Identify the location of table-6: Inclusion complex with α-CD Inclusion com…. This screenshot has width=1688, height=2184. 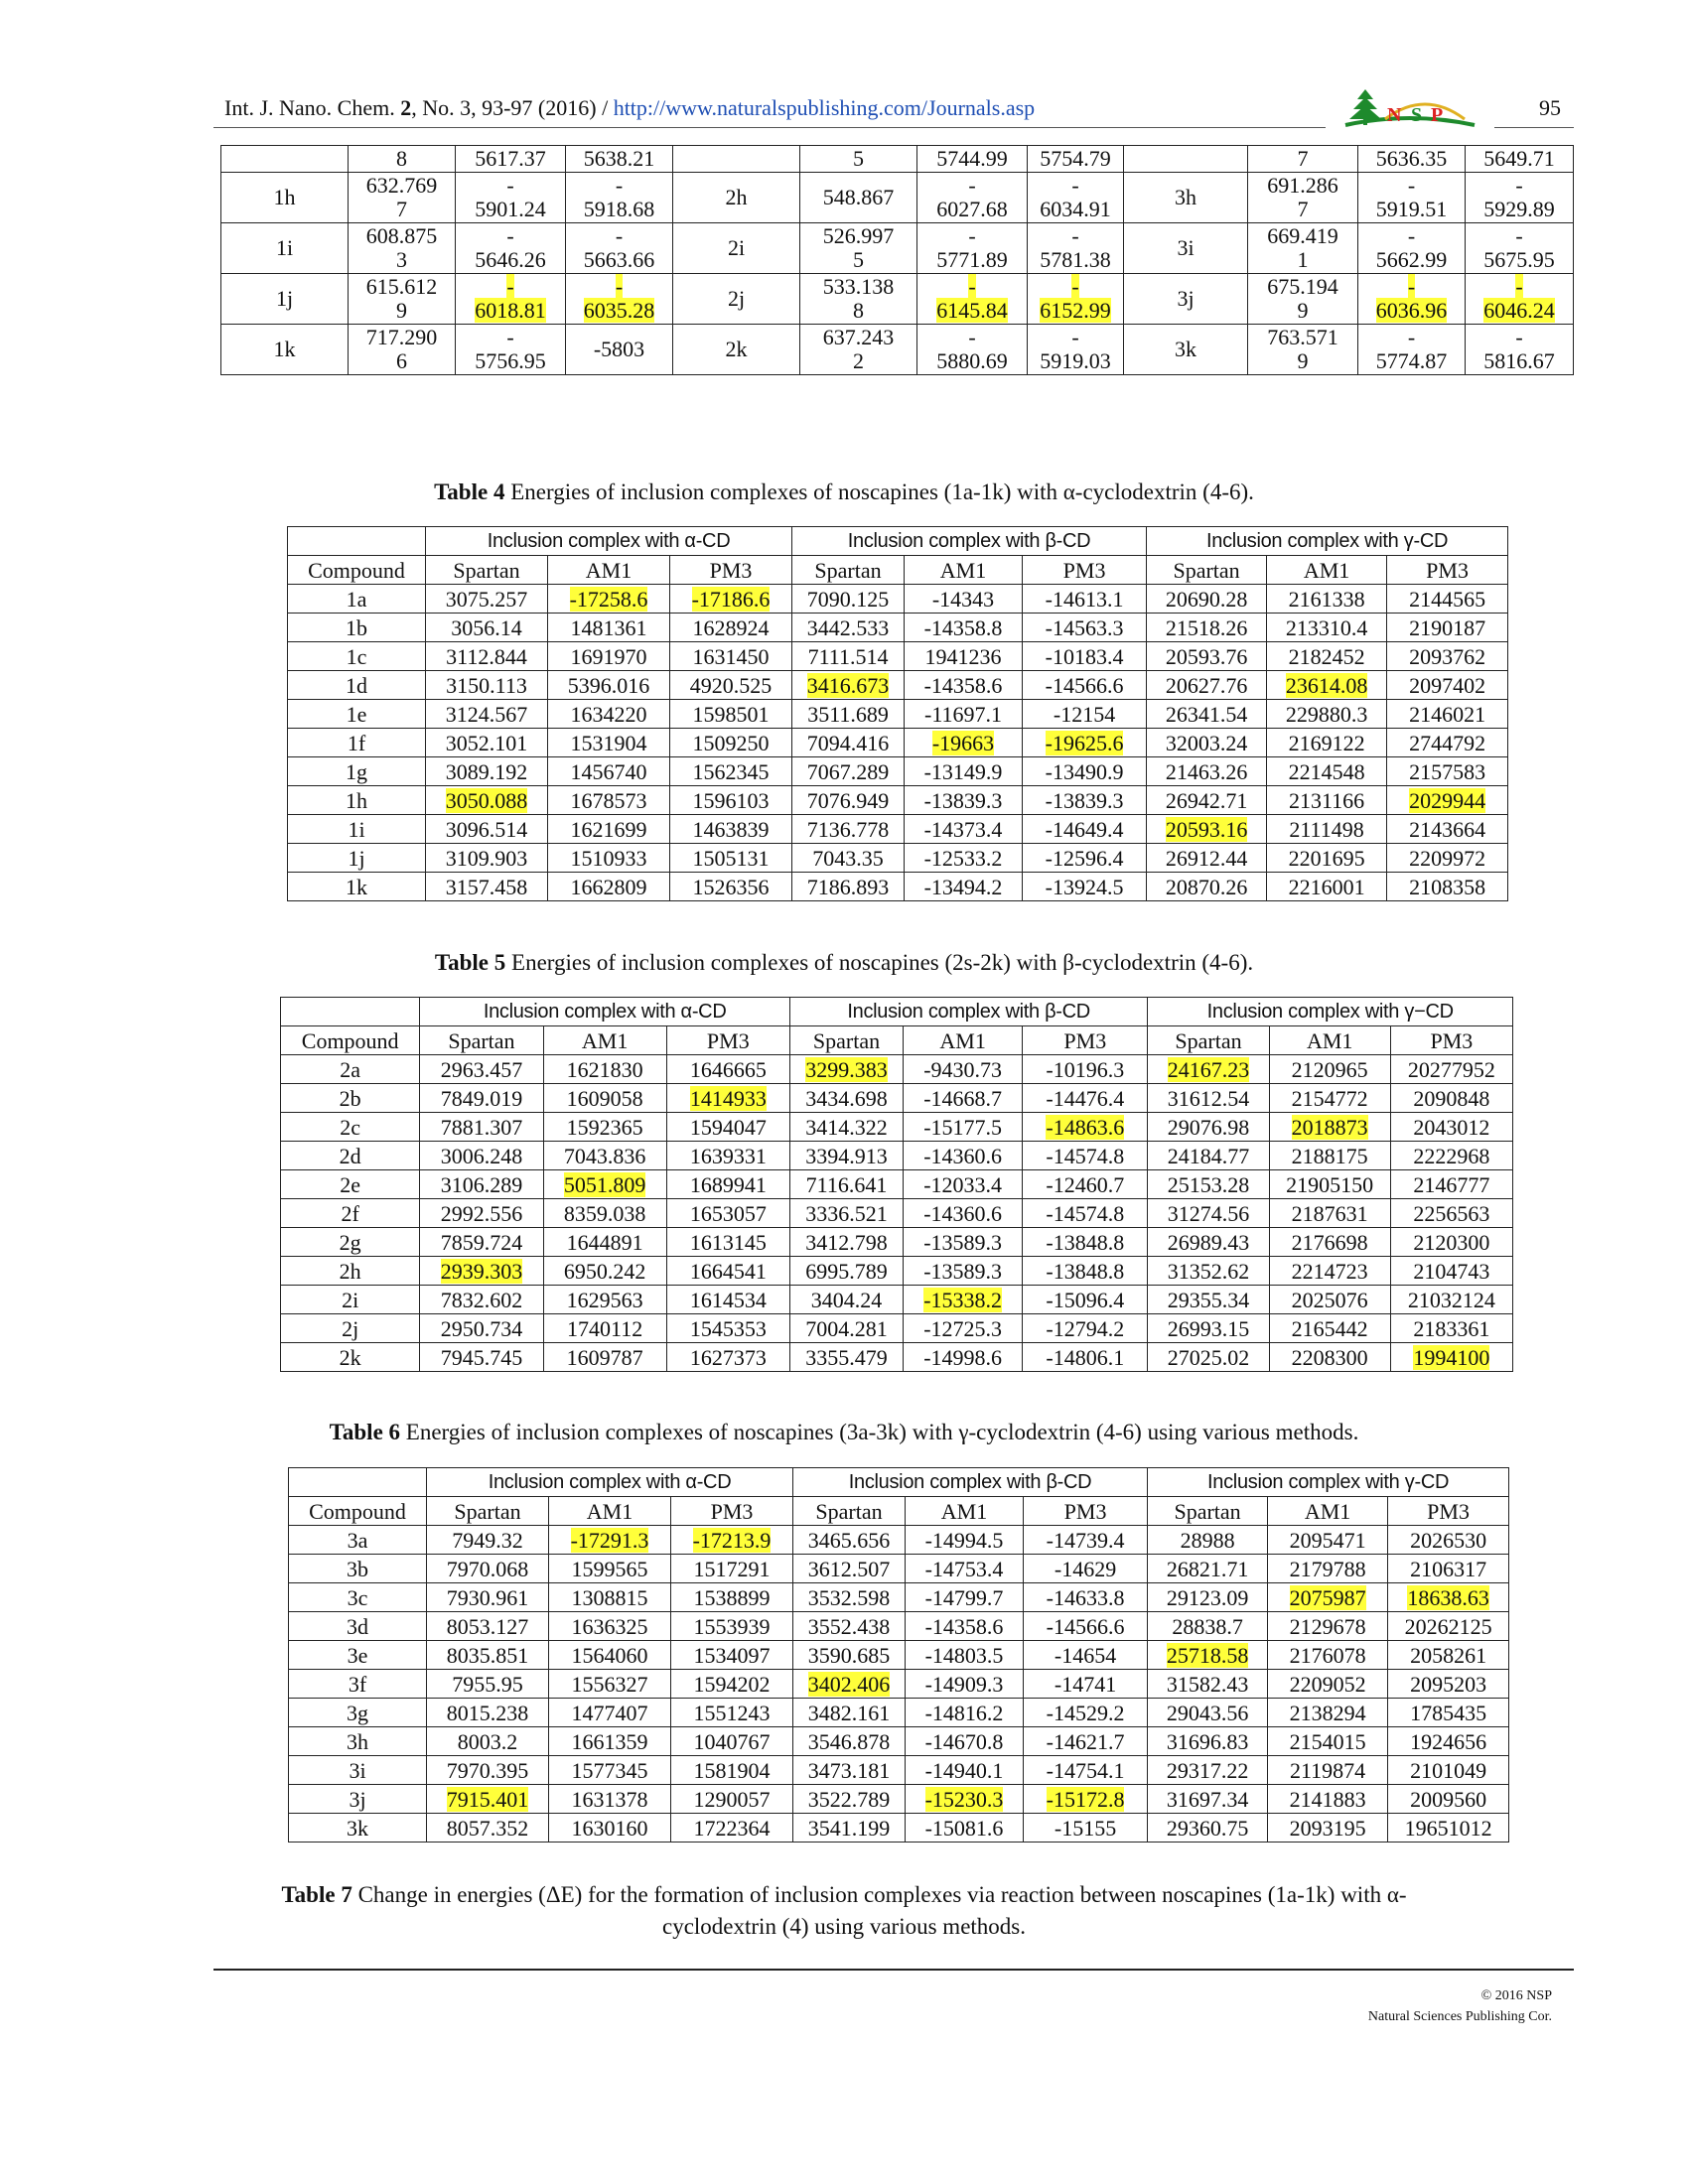
(899, 1655).